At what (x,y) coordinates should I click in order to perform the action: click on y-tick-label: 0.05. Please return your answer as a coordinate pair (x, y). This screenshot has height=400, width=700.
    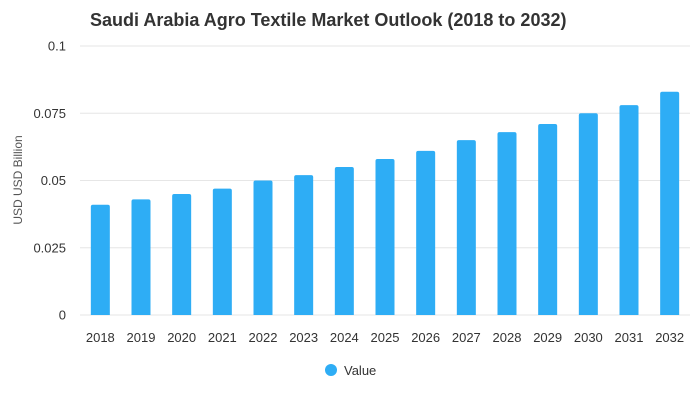
    Looking at the image, I should click on (53, 180).